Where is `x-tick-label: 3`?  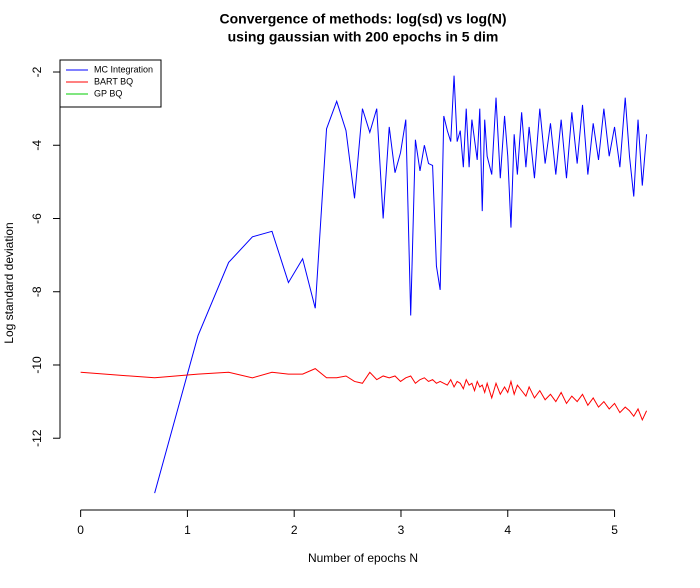 x-tick-label: 3 is located at coordinates (401, 530).